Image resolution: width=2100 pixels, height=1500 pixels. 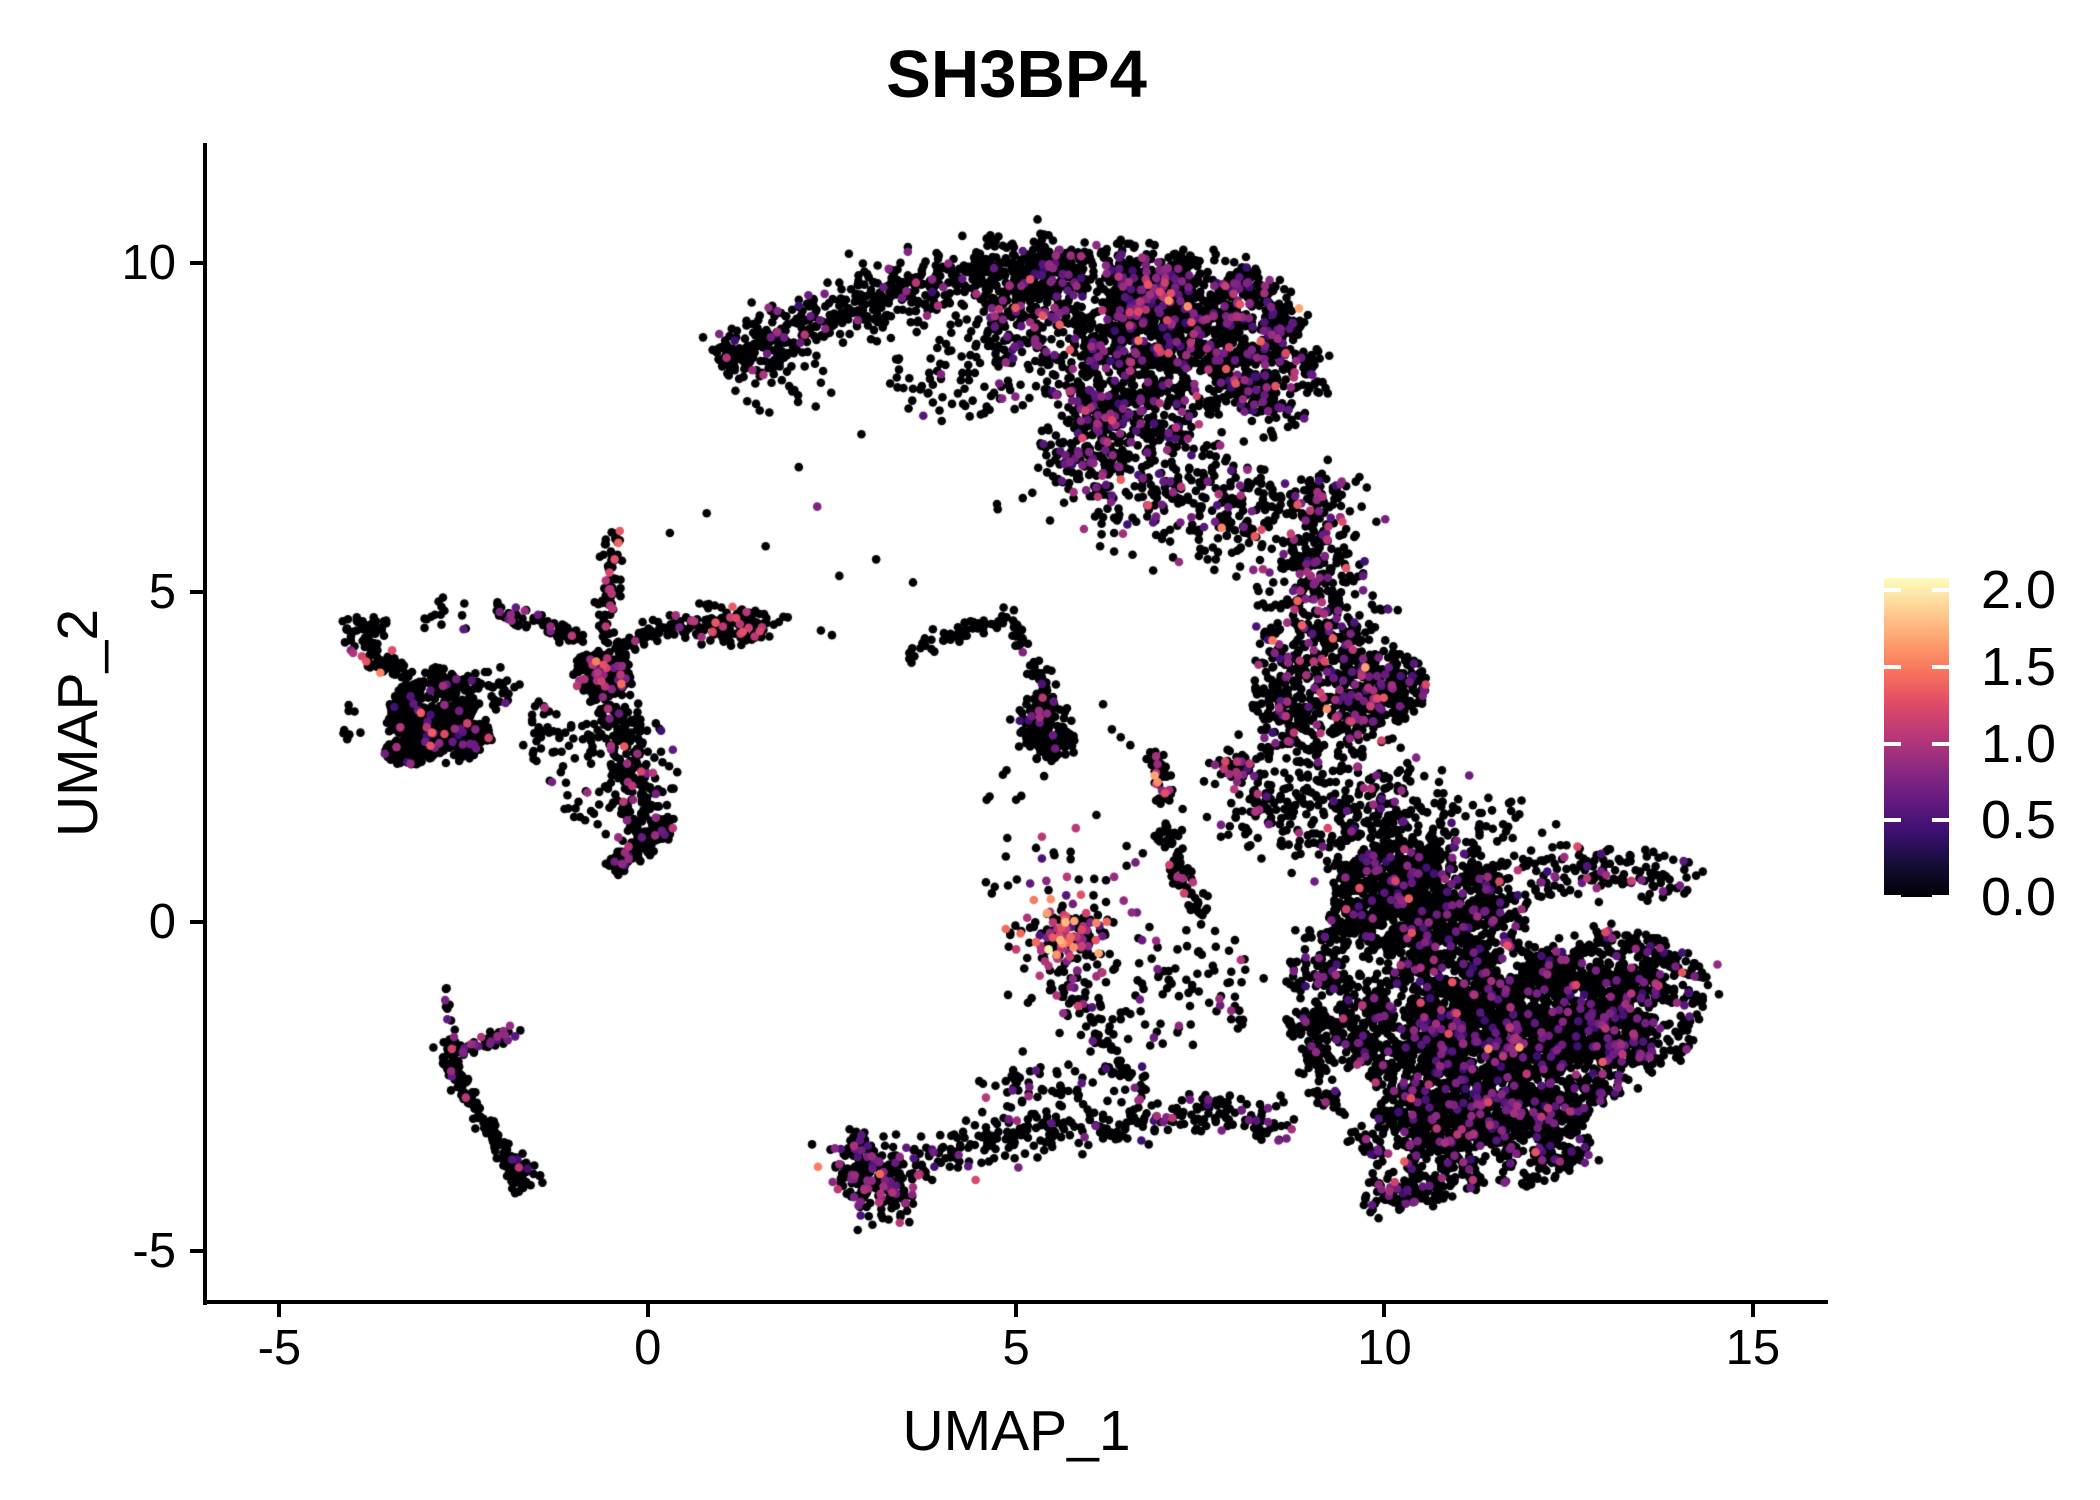 I want to click on colorbar-tick-label: 0.5, so click(x=2019, y=820).